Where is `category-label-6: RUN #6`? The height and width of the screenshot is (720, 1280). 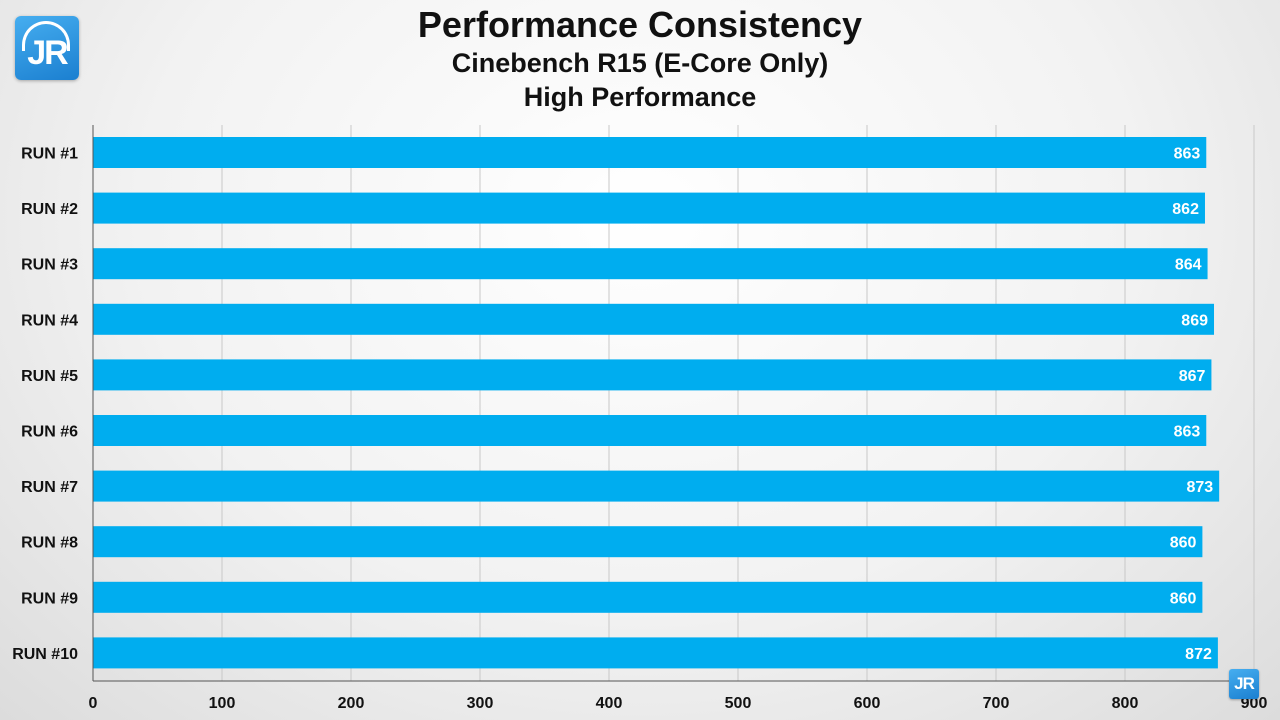 category-label-6: RUN #6 is located at coordinates (49, 432).